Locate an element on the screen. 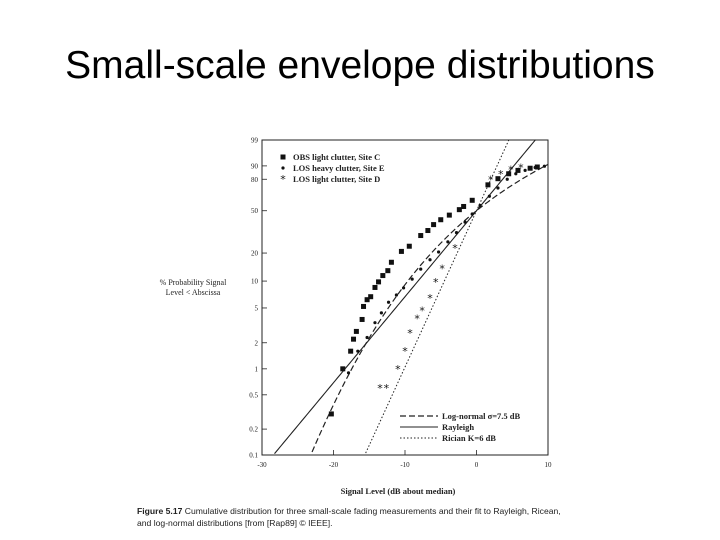 The image size is (720, 540). y-tick-label: 80 is located at coordinates (255, 180).